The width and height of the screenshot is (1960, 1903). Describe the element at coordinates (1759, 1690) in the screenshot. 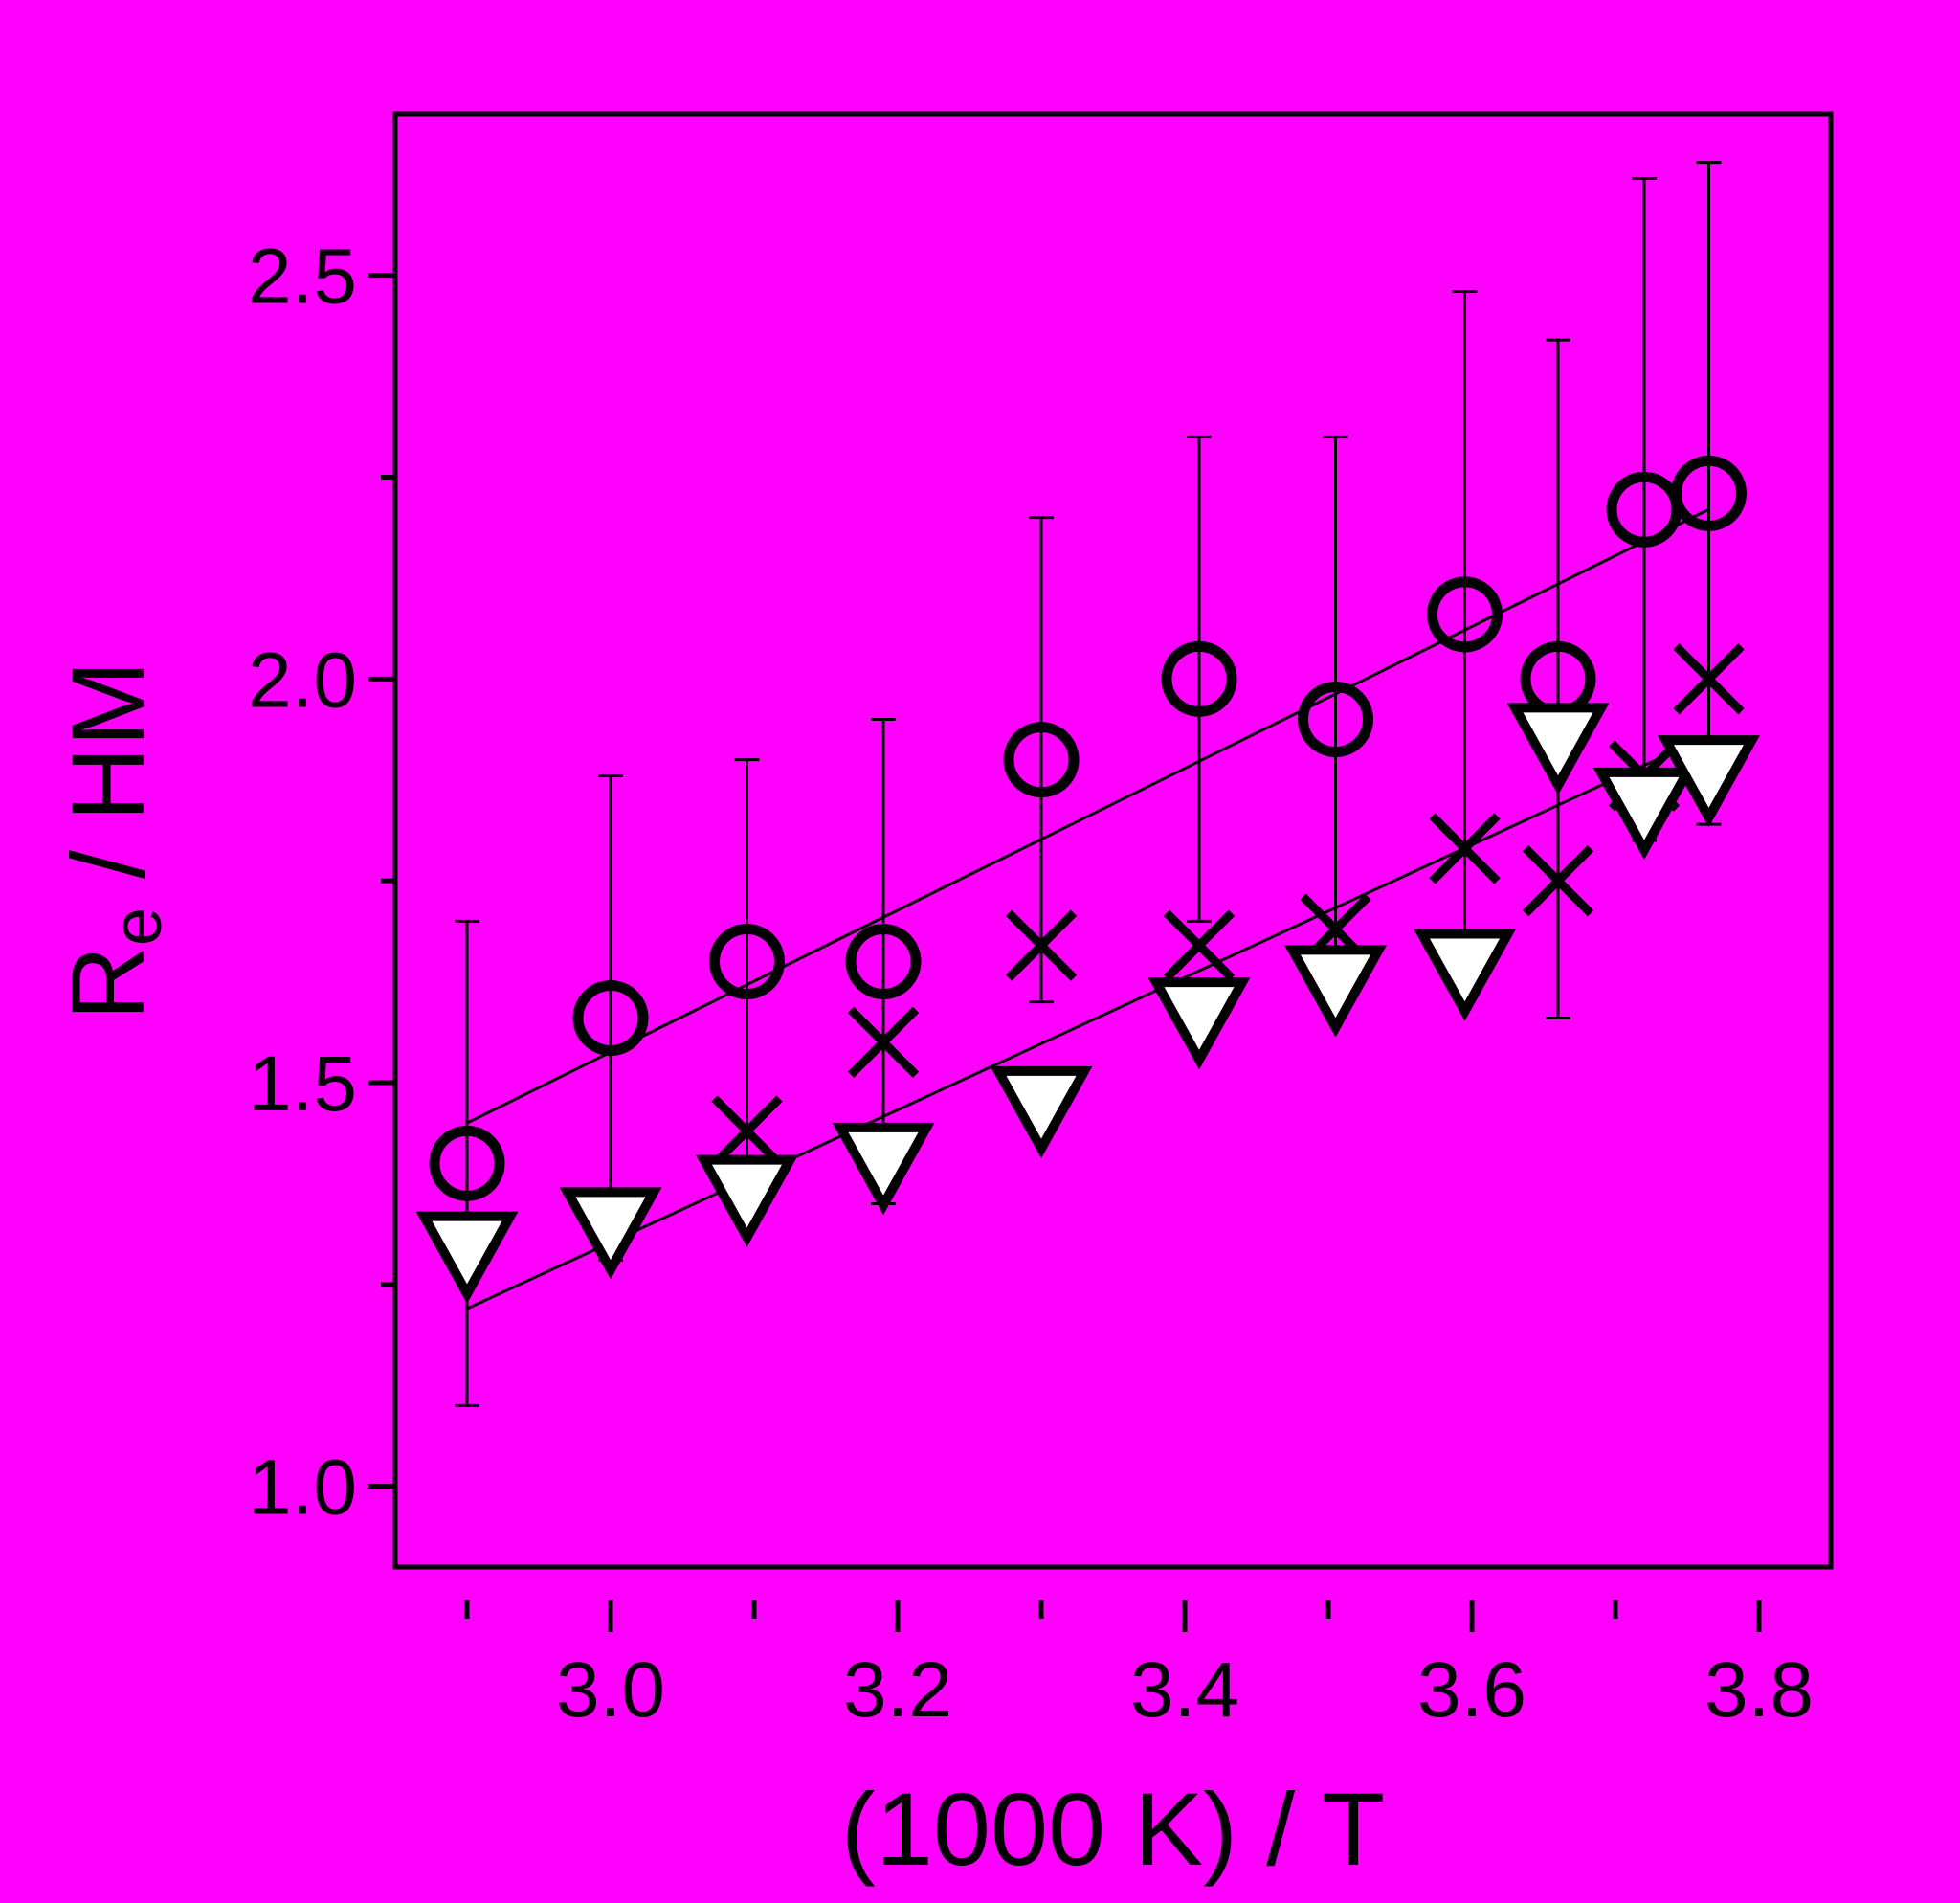

I see `x-tick-label-4: 3.8` at that location.